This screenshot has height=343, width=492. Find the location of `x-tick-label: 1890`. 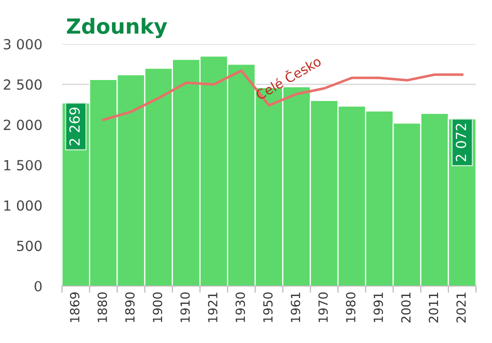

x-tick-label: 1890 is located at coordinates (130, 307).